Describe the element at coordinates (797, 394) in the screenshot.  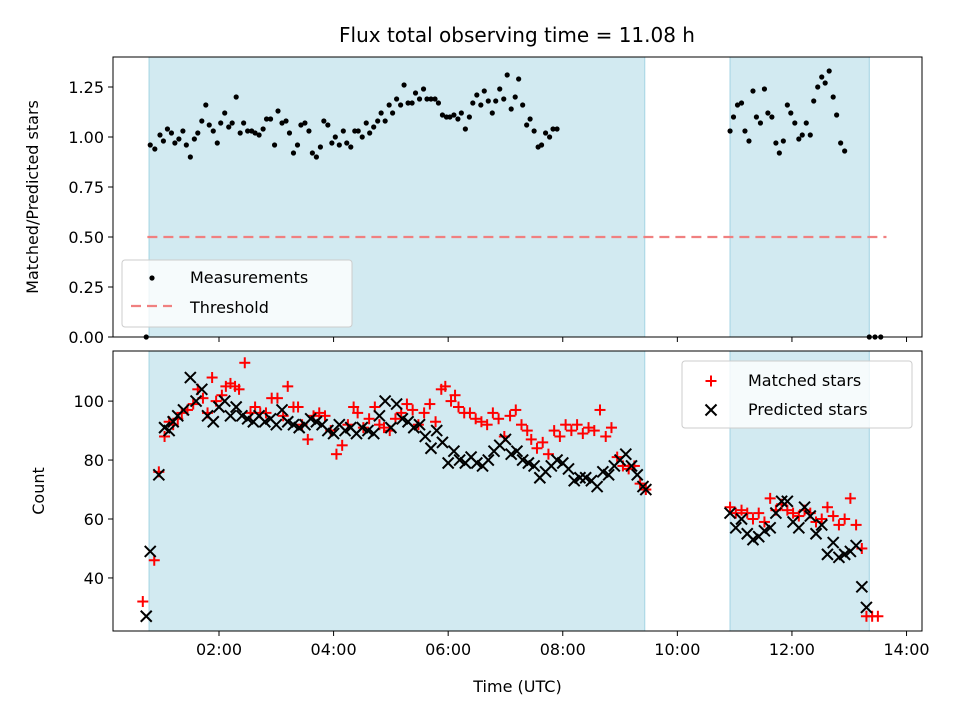
I see `bottom-legend: Matched stars Predicted stars` at that location.